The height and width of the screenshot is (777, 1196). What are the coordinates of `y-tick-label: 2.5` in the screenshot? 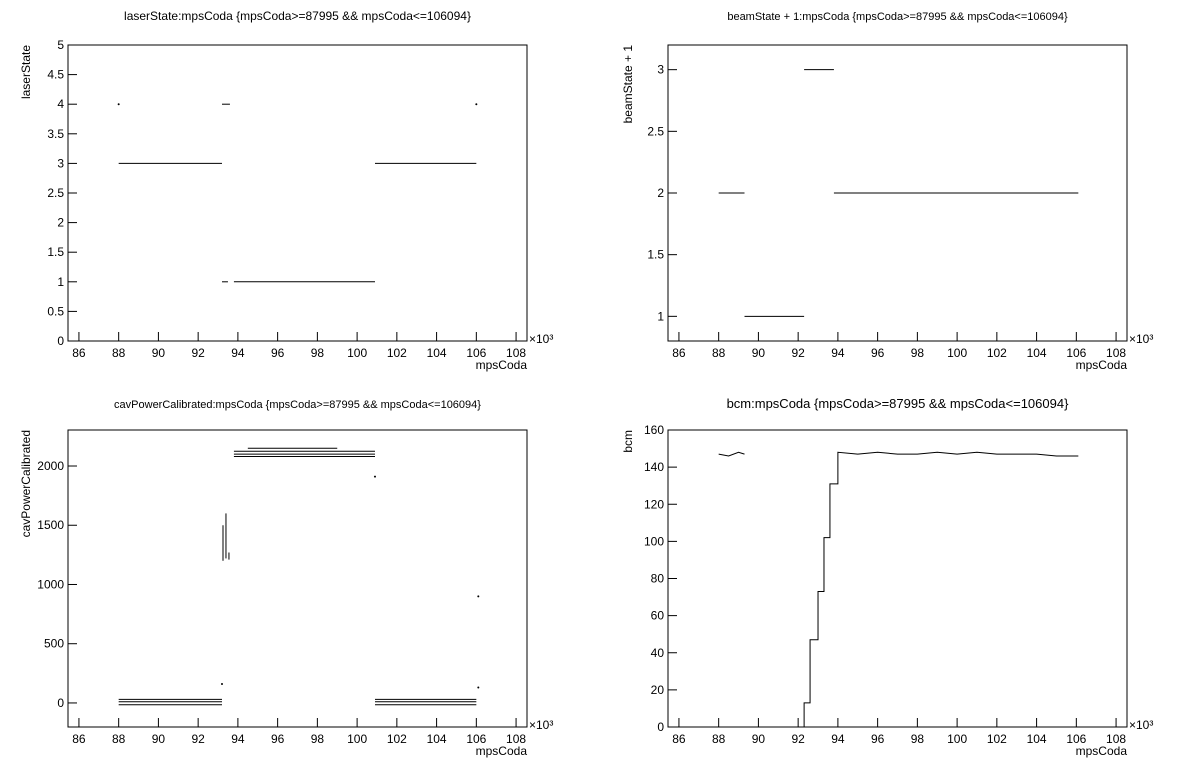 It's located at (655, 131).